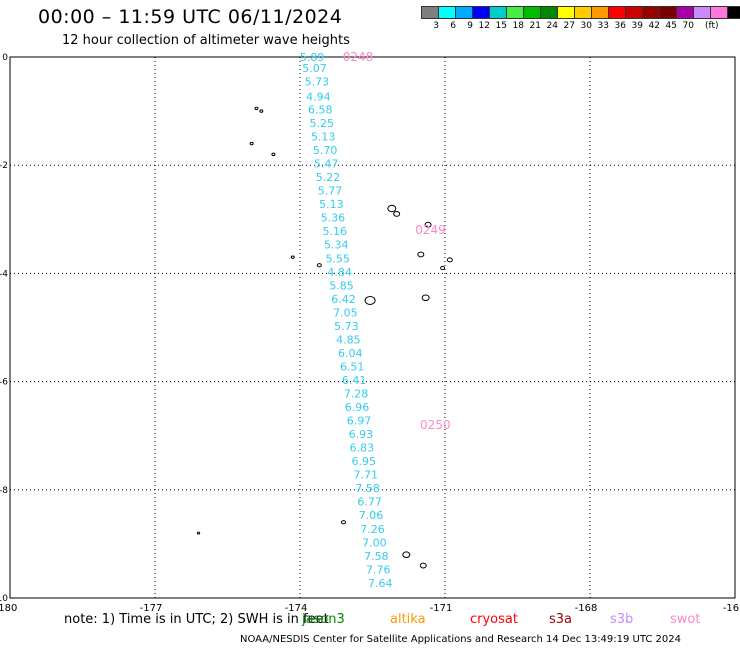 The height and width of the screenshot is (650, 740). What do you see at coordinates (430, 230) in the screenshot?
I see `pass-time-label: 0249` at bounding box center [430, 230].